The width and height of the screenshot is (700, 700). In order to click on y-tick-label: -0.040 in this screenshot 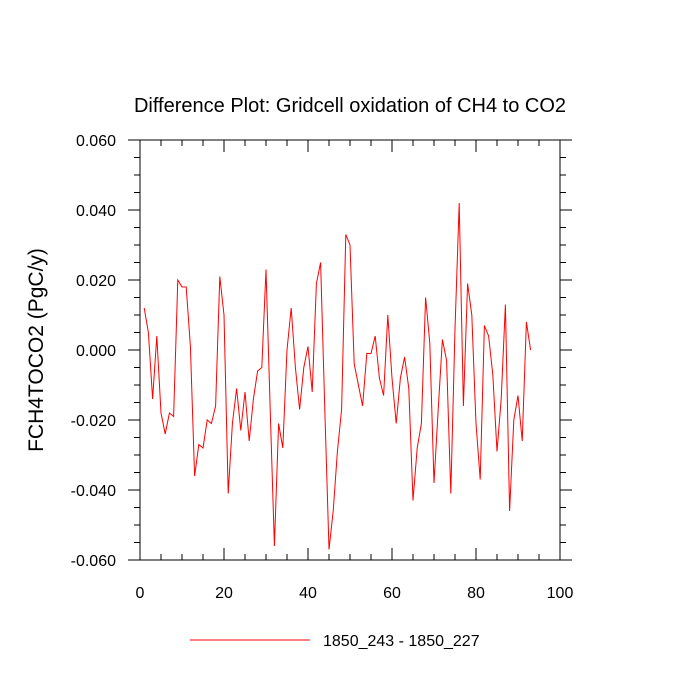, I will do `click(93, 491)`.